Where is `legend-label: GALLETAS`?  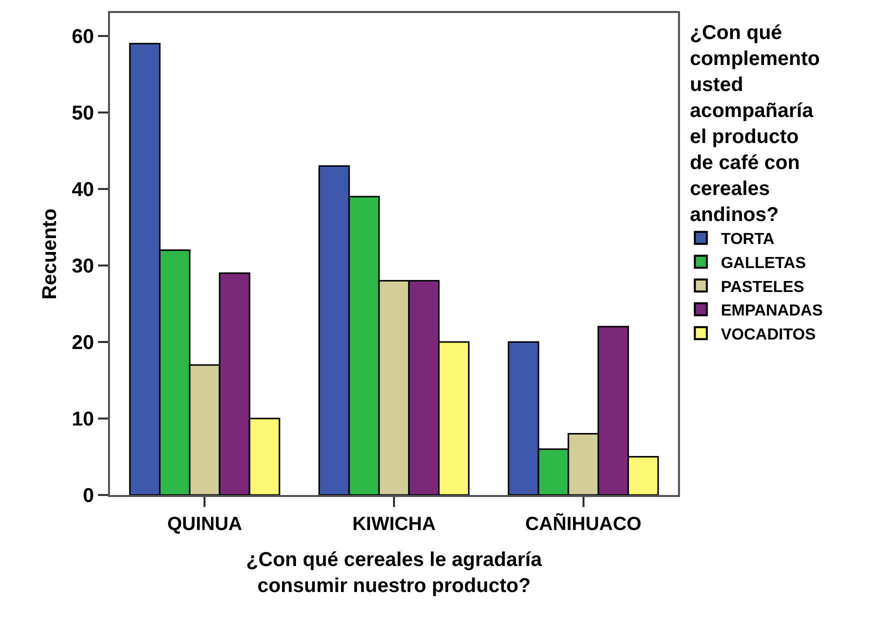
legend-label: GALLETAS is located at coordinates (763, 263).